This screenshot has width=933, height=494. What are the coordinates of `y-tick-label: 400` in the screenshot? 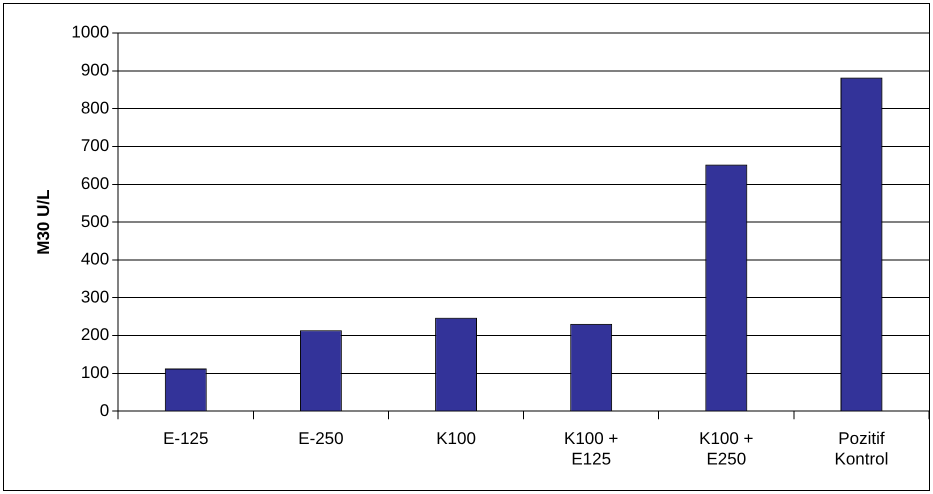 It's located at (95, 259).